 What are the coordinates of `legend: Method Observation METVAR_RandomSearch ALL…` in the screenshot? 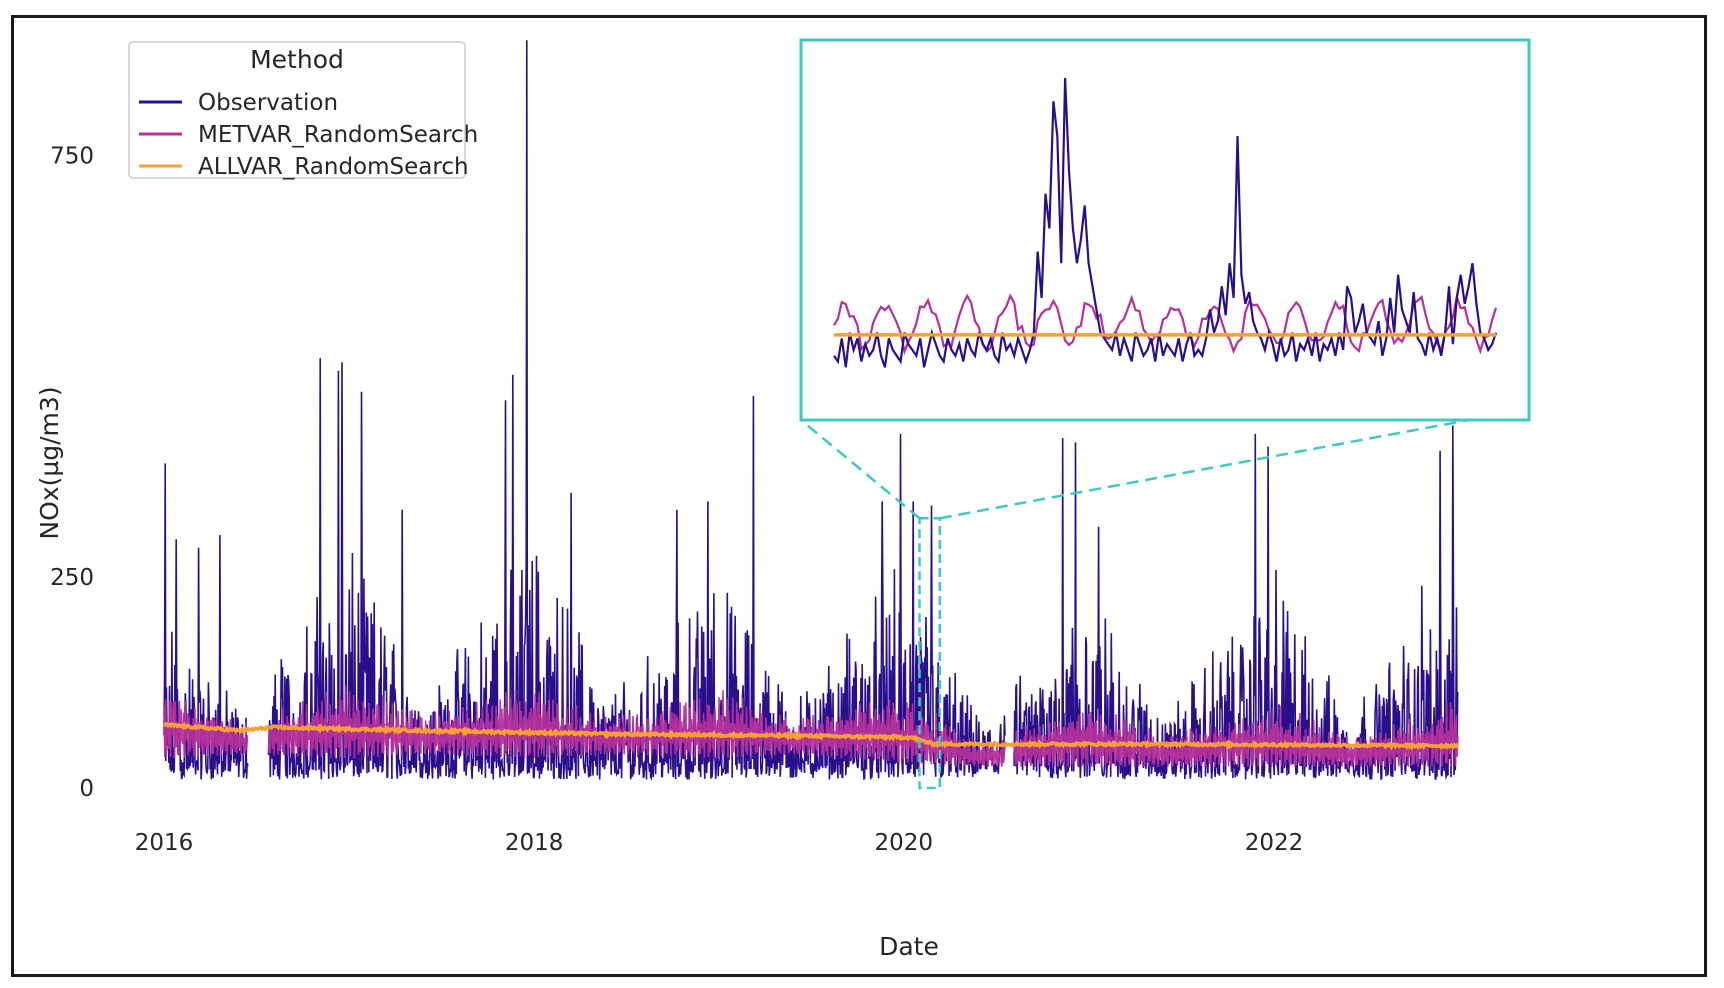 It's located at (303, 110).